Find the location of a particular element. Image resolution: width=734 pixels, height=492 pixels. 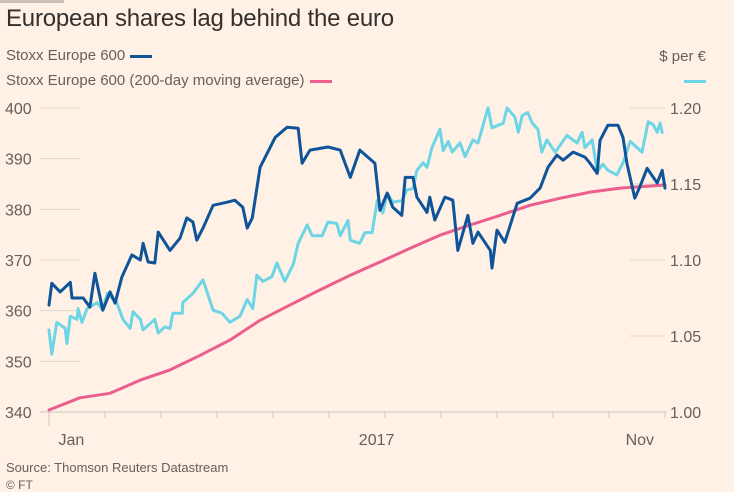

source-note: Source: Thomson Reuters Datastream is located at coordinates (117, 467).